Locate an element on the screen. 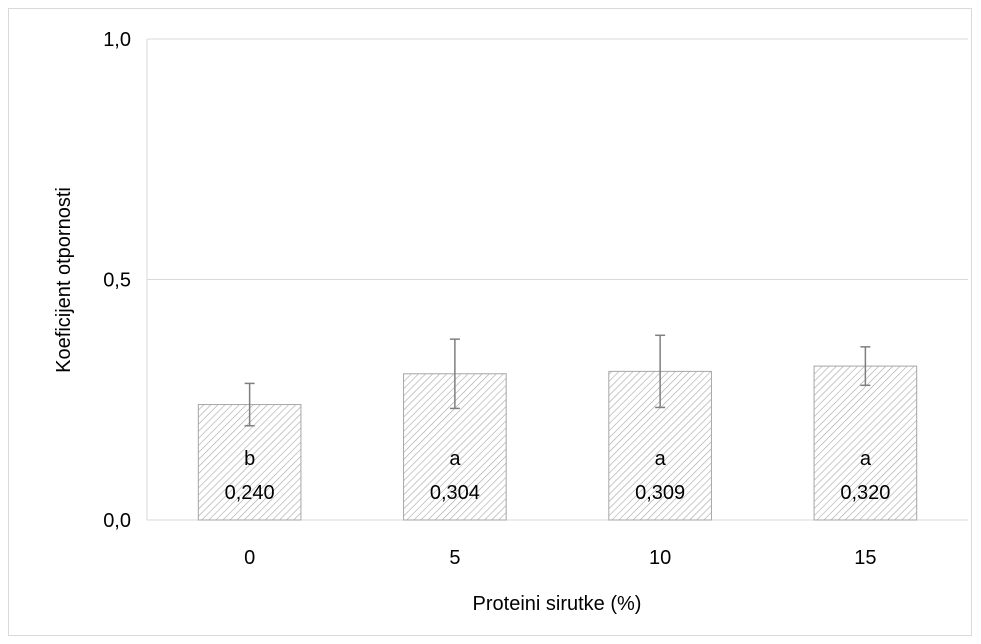  x-tick-label: 10 is located at coordinates (660, 558).